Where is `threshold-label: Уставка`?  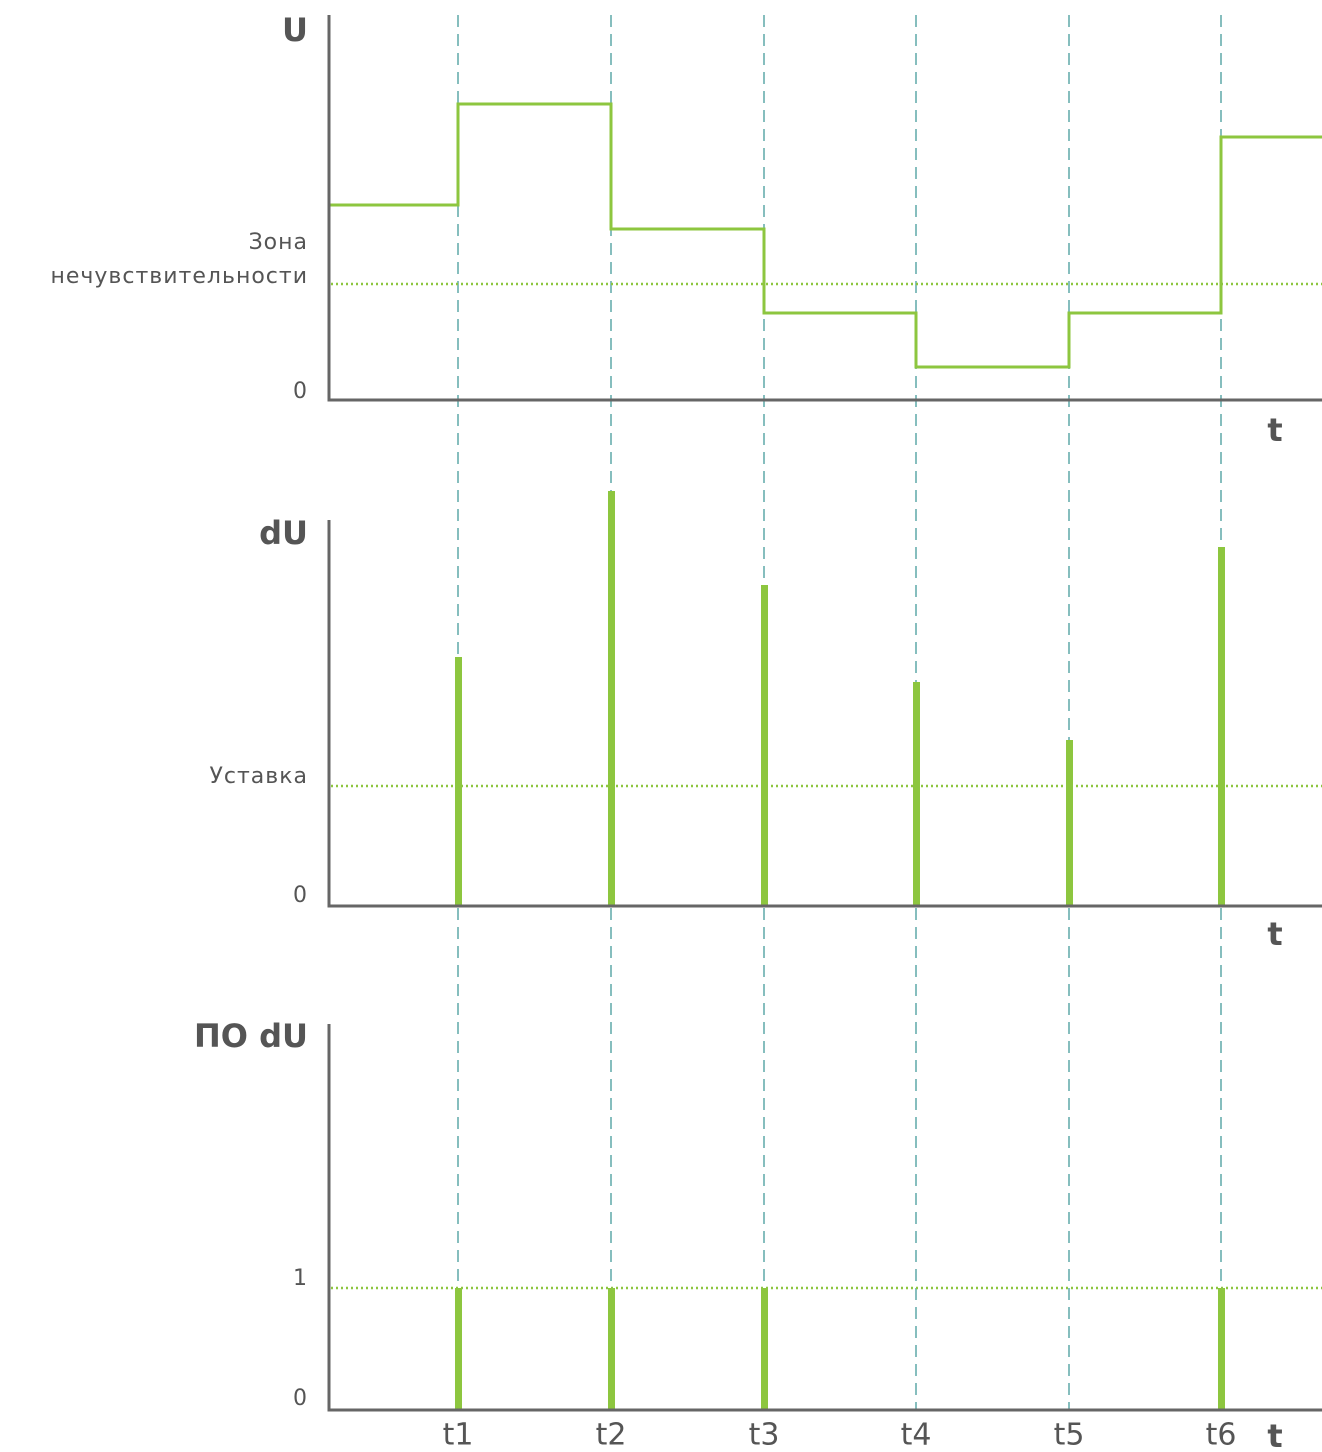
threshold-label: Уставка is located at coordinates (258, 776).